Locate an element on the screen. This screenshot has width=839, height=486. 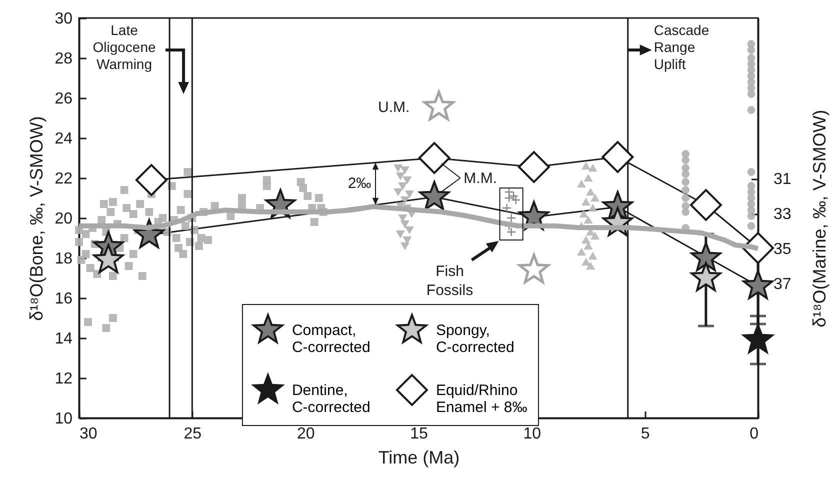
y2-tick-label: 31 is located at coordinates (783, 179).